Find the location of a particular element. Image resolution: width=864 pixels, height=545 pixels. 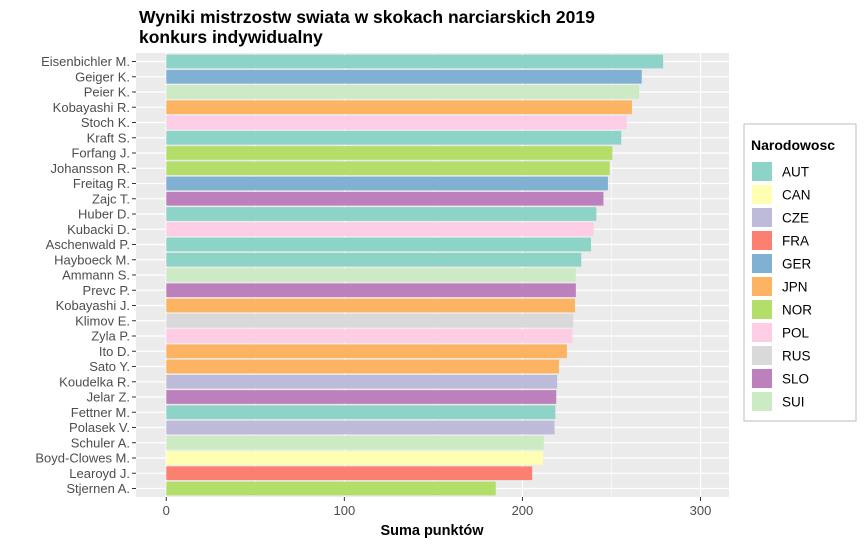

y-tick-label: Koudelka R. is located at coordinates (94, 381).